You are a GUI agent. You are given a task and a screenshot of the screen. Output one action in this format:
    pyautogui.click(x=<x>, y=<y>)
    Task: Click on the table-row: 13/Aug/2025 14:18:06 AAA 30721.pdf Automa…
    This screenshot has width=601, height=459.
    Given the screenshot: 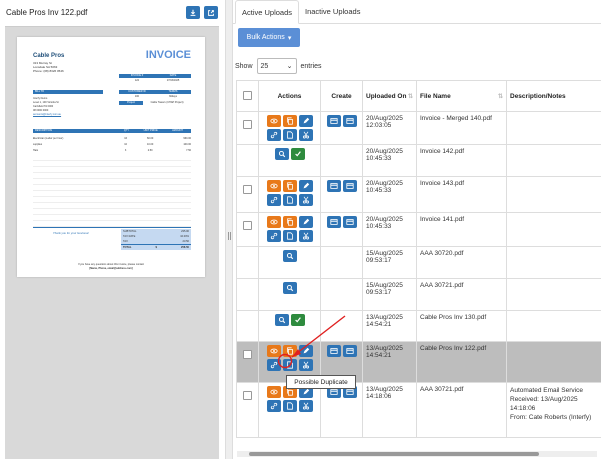 What is the action you would take?
    pyautogui.click(x=418, y=410)
    